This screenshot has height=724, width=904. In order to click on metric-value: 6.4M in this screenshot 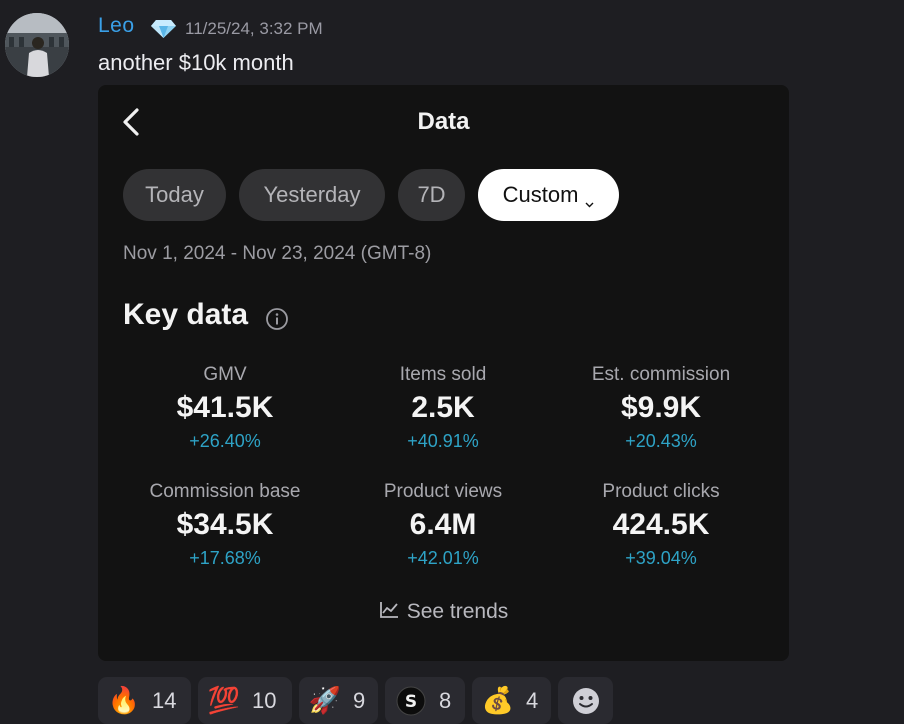, I will do `click(443, 524)`.